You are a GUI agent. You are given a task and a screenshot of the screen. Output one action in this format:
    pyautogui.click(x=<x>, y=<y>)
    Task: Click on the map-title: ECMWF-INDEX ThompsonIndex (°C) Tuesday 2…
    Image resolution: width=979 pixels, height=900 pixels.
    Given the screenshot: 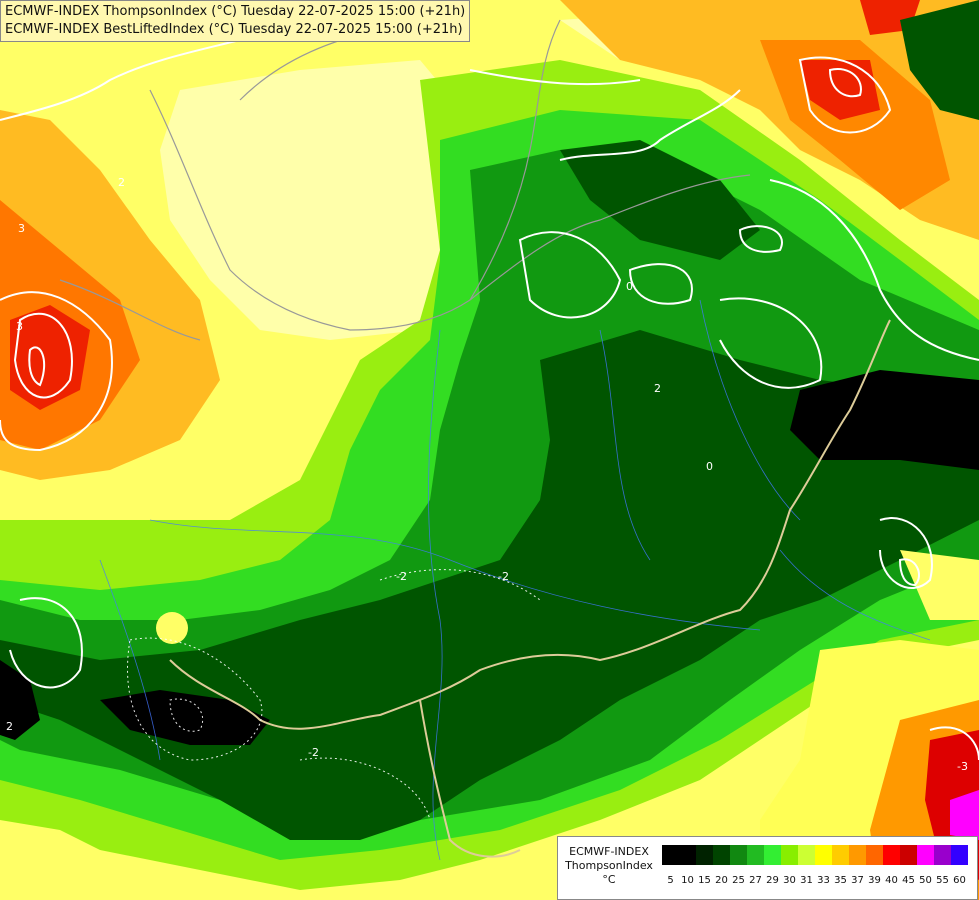 What is the action you would take?
    pyautogui.click(x=235, y=21)
    